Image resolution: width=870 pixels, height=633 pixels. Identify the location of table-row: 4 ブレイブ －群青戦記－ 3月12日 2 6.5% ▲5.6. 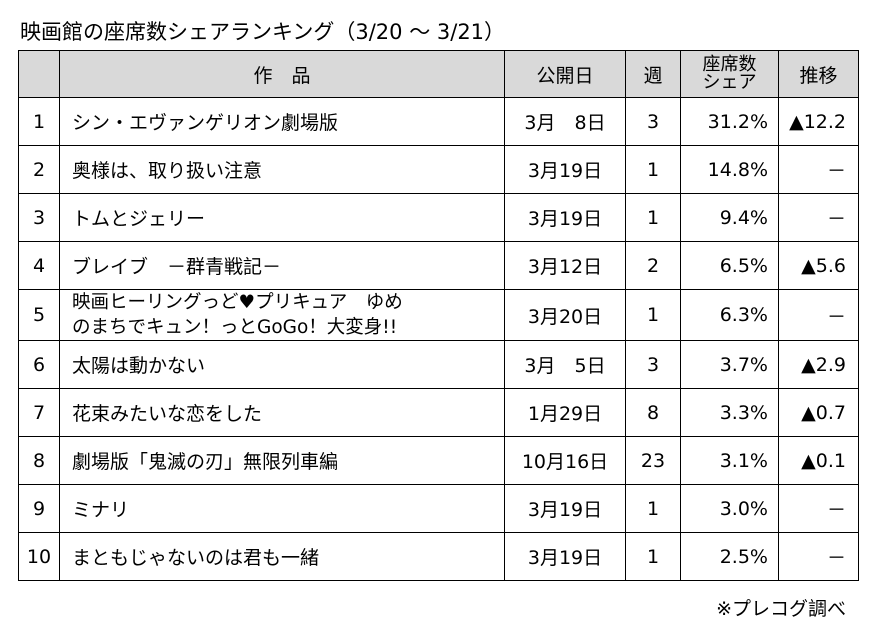
(438, 265).